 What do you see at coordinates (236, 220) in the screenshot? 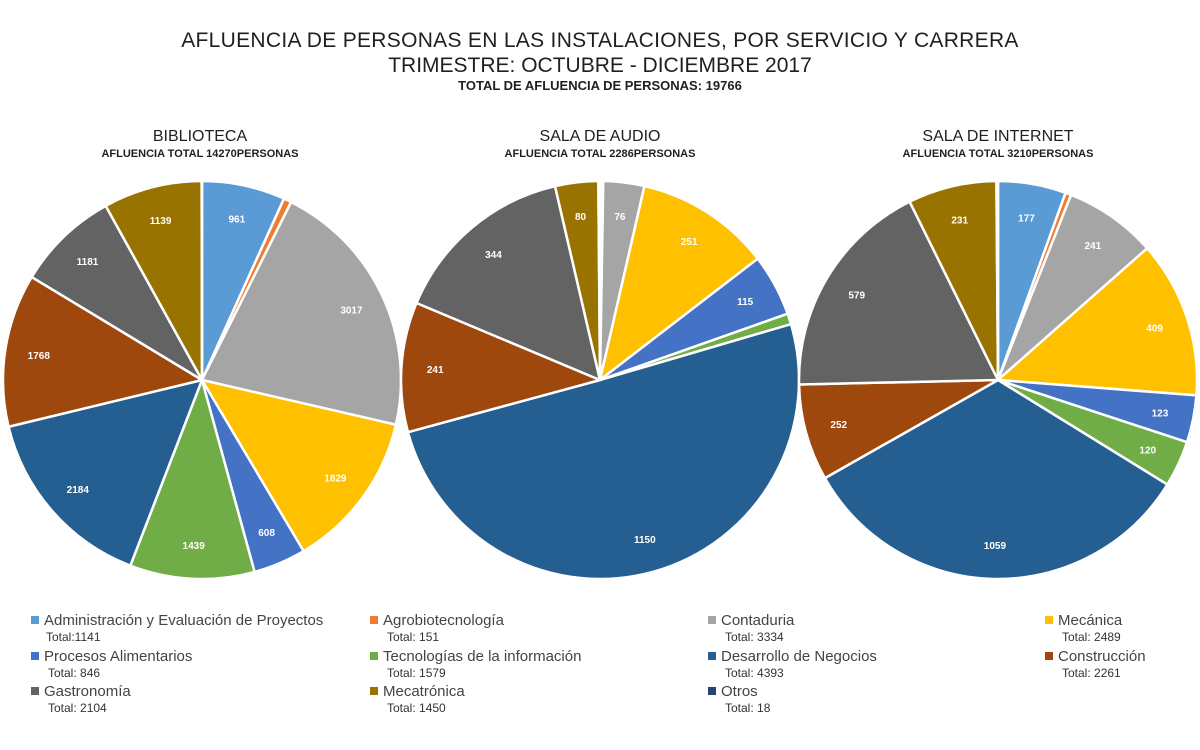
I see `slice-data-label: 961` at bounding box center [236, 220].